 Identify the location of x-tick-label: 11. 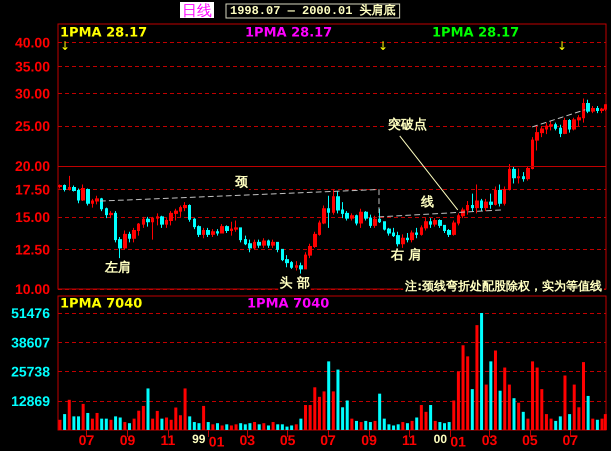
(410, 440).